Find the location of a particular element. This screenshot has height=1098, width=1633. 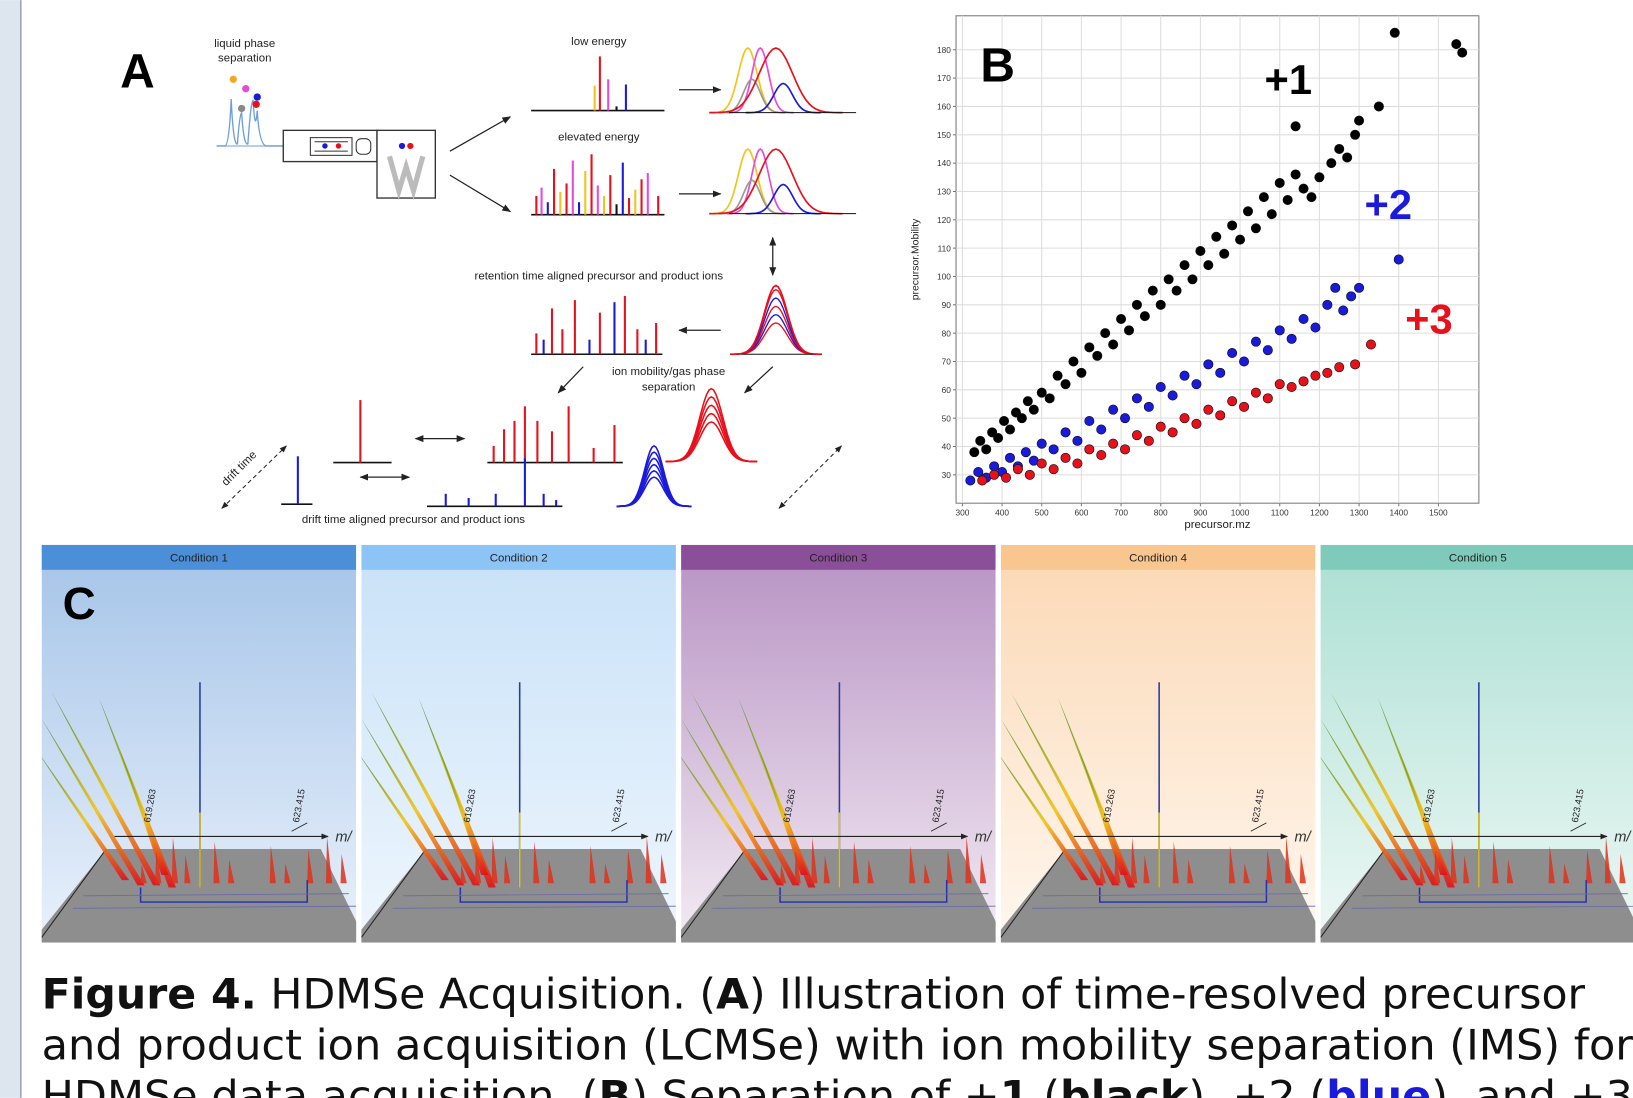

panel-header is located at coordinates (1476, 557).